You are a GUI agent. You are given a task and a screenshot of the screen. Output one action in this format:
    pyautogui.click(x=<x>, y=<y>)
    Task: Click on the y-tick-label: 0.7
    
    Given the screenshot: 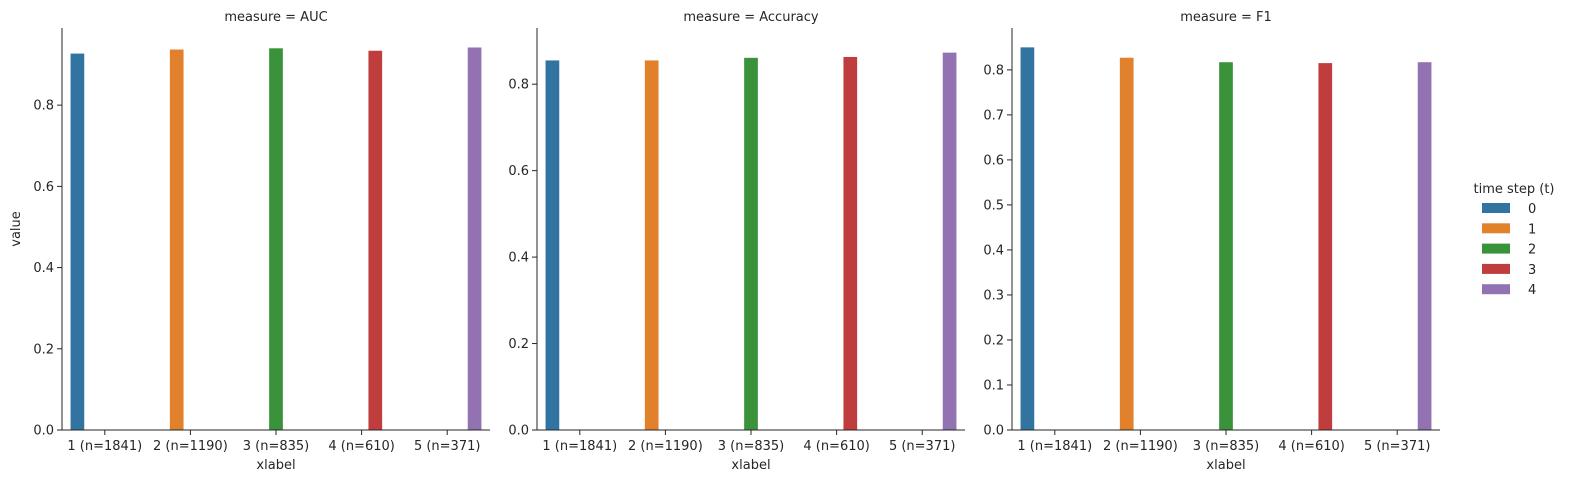 What is the action you would take?
    pyautogui.click(x=993, y=115)
    